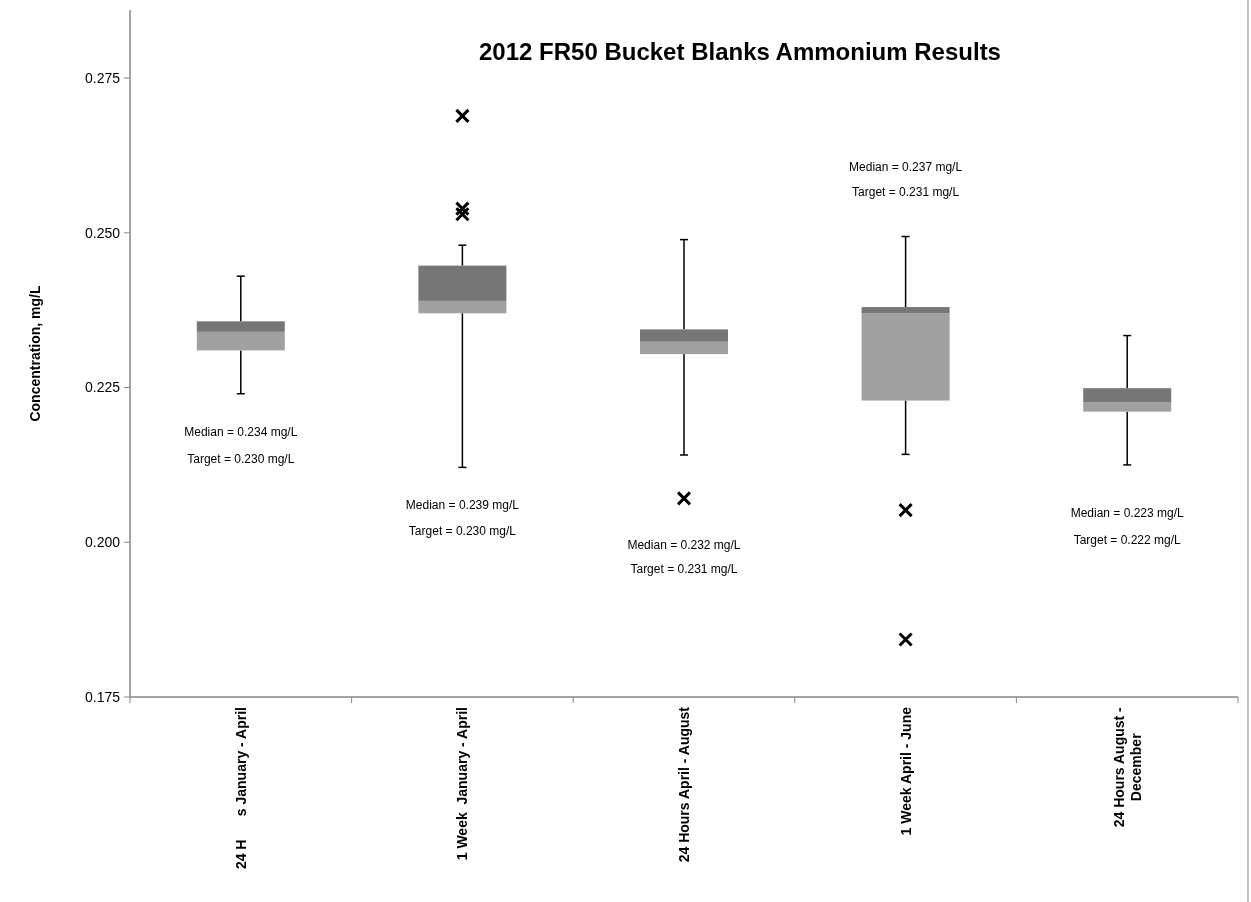  What do you see at coordinates (102, 232) in the screenshot?
I see `y-tick-label: 0.250` at bounding box center [102, 232].